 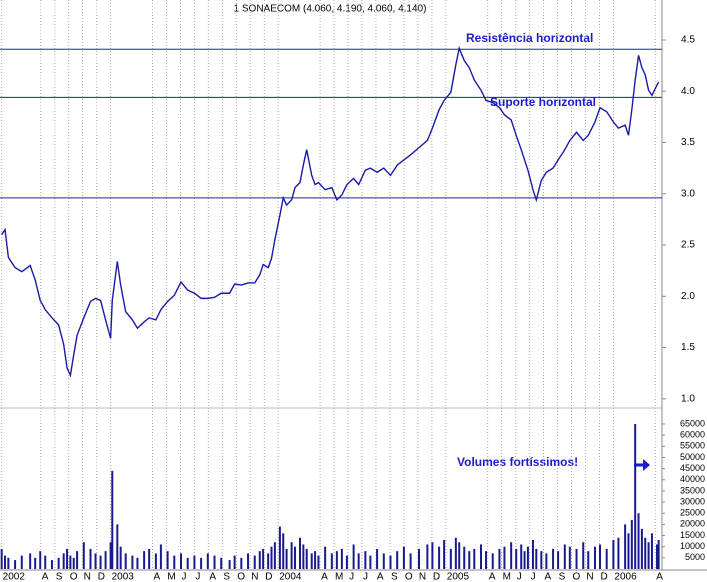 I want to click on y2-tick-label: 20000, so click(x=692, y=524).